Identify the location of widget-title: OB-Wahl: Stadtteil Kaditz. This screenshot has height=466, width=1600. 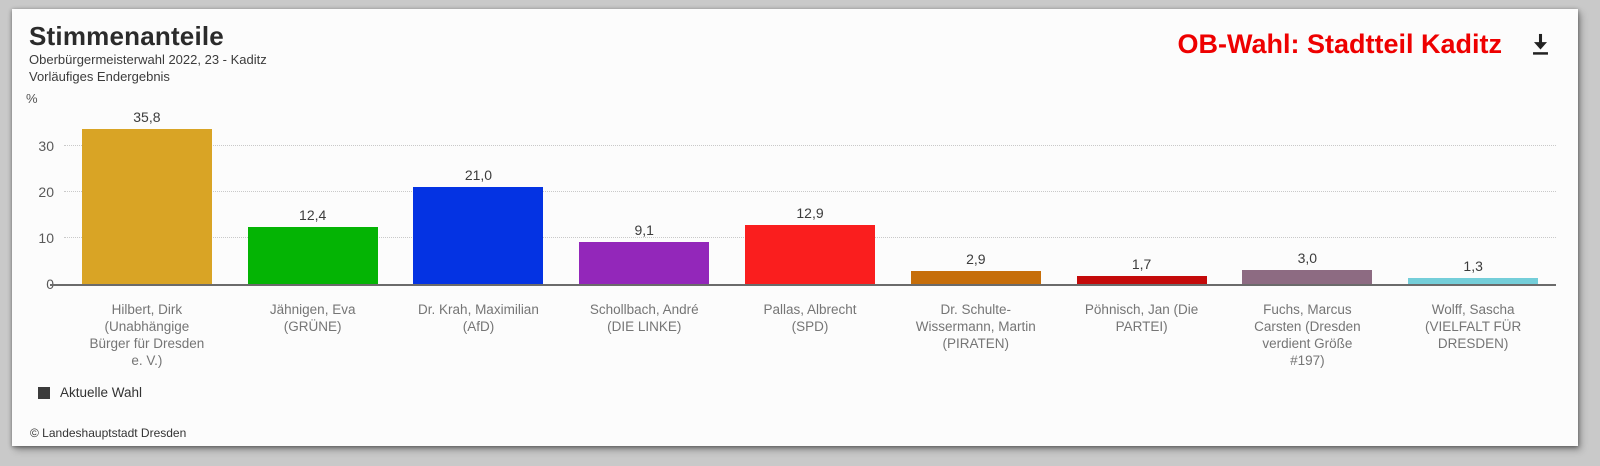
(1340, 44).